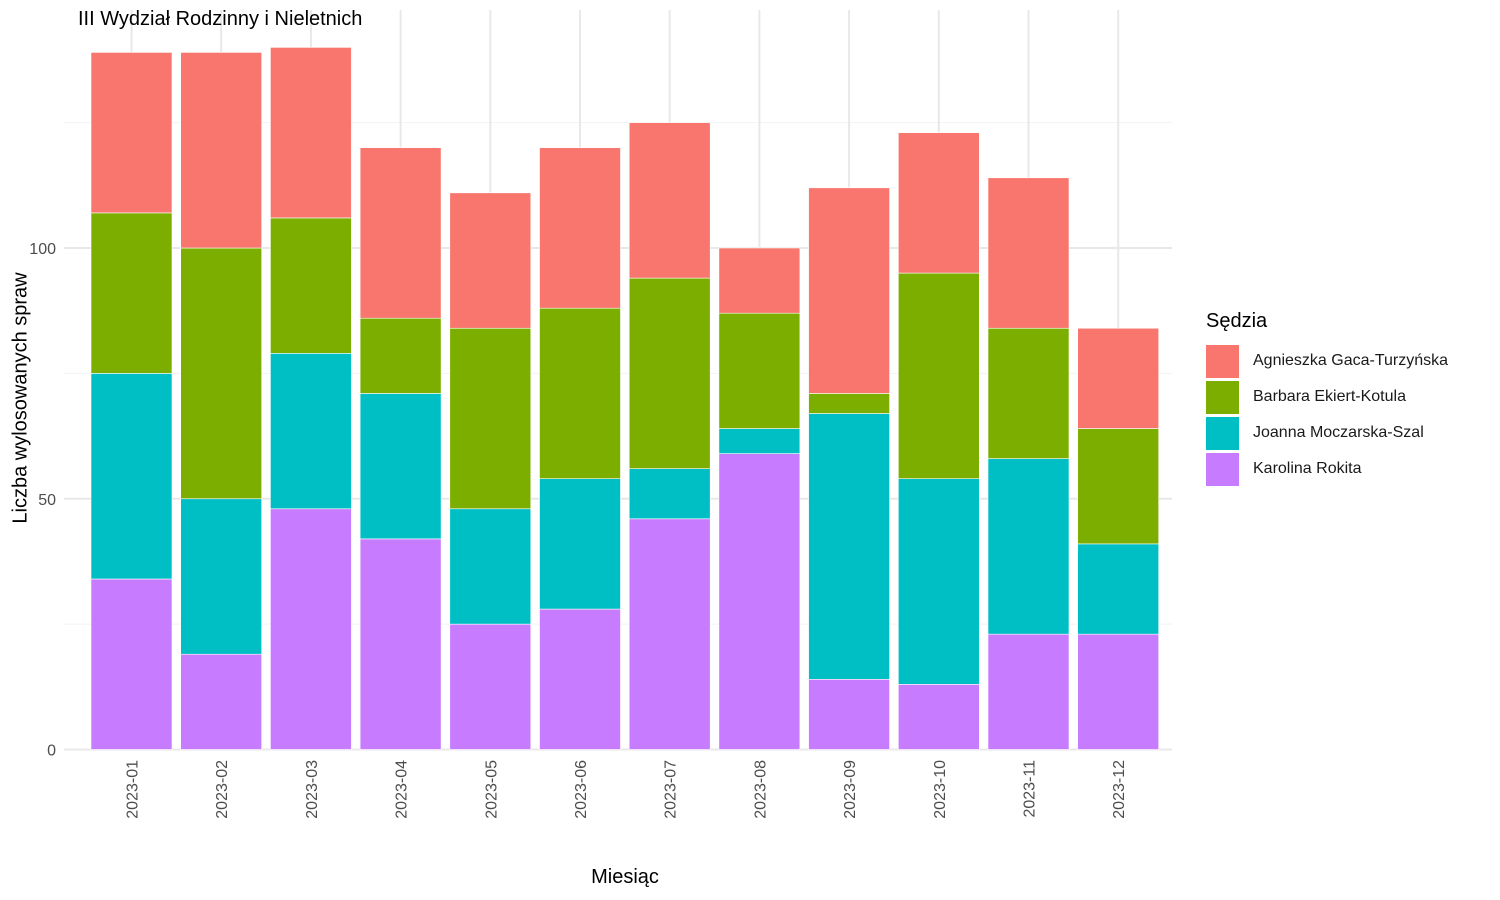  Describe the element at coordinates (402, 789) in the screenshot. I see `x-tick-label: 2023-04` at that location.